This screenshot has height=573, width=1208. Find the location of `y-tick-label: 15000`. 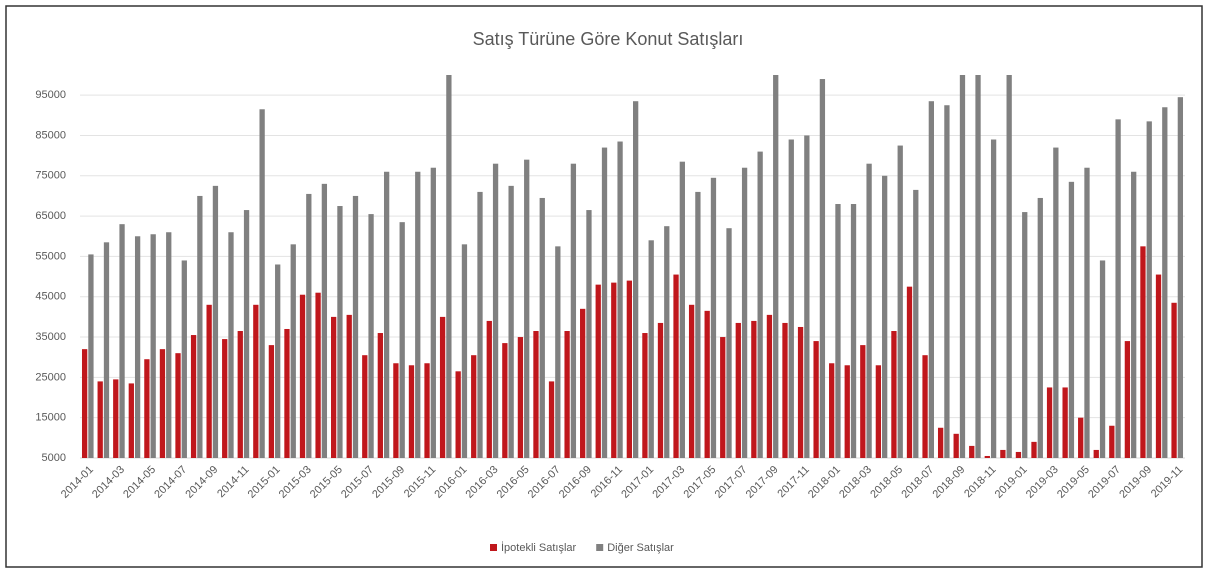

y-tick-label: 15000 is located at coordinates (50, 418).